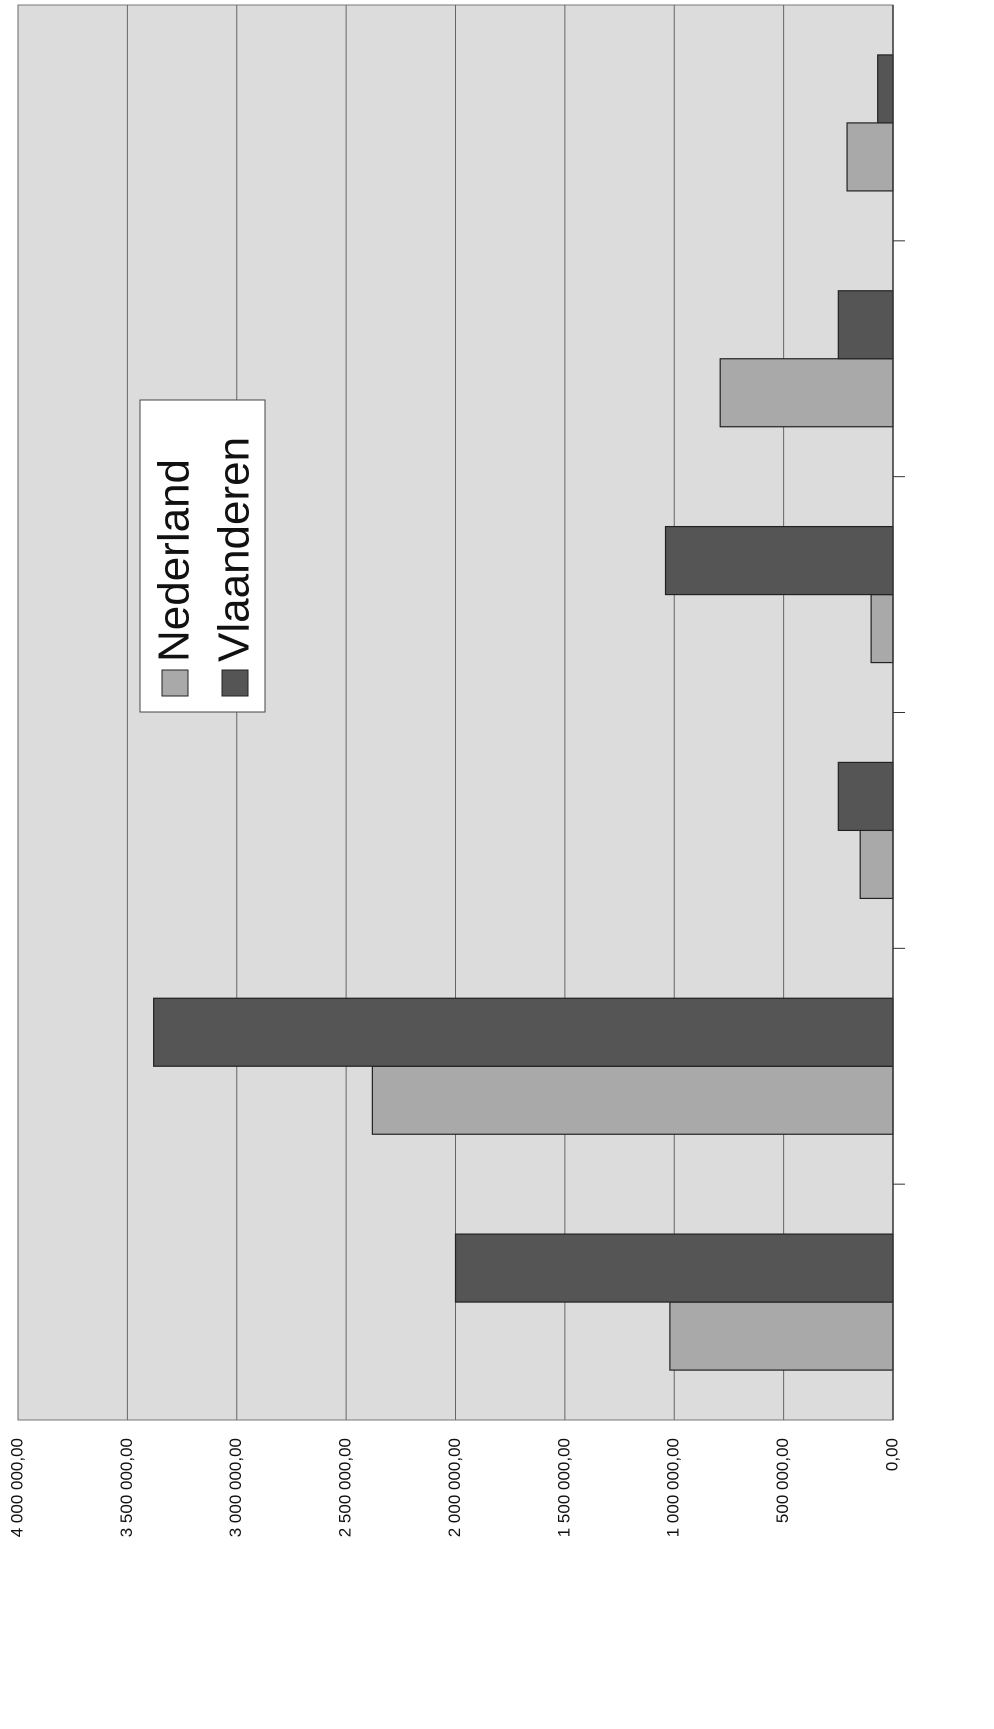  Describe the element at coordinates (454, 1487) in the screenshot. I see `y-tick-label: 2 000 000,00` at that location.